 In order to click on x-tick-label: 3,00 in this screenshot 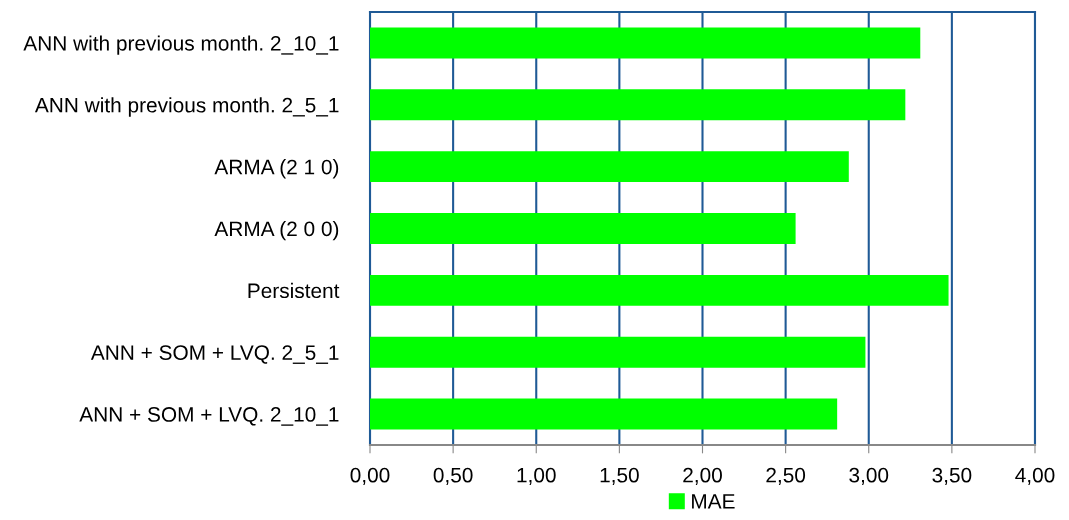, I will do `click(869, 476)`.